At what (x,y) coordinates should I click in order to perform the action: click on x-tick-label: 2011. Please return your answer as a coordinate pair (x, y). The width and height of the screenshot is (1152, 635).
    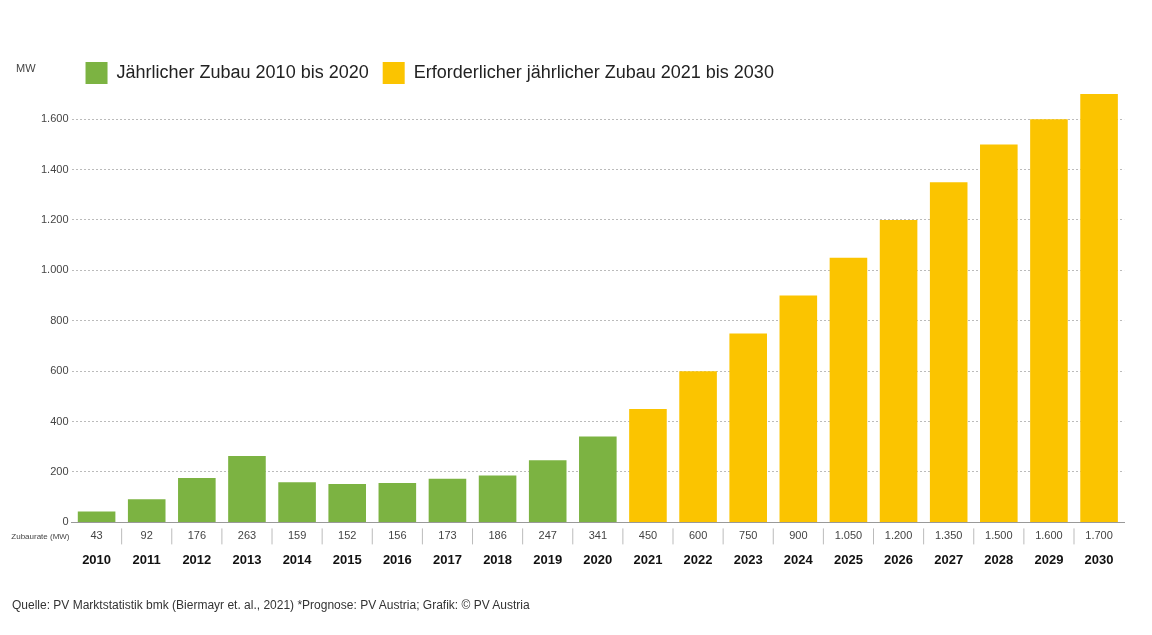
    Looking at the image, I should click on (146, 559).